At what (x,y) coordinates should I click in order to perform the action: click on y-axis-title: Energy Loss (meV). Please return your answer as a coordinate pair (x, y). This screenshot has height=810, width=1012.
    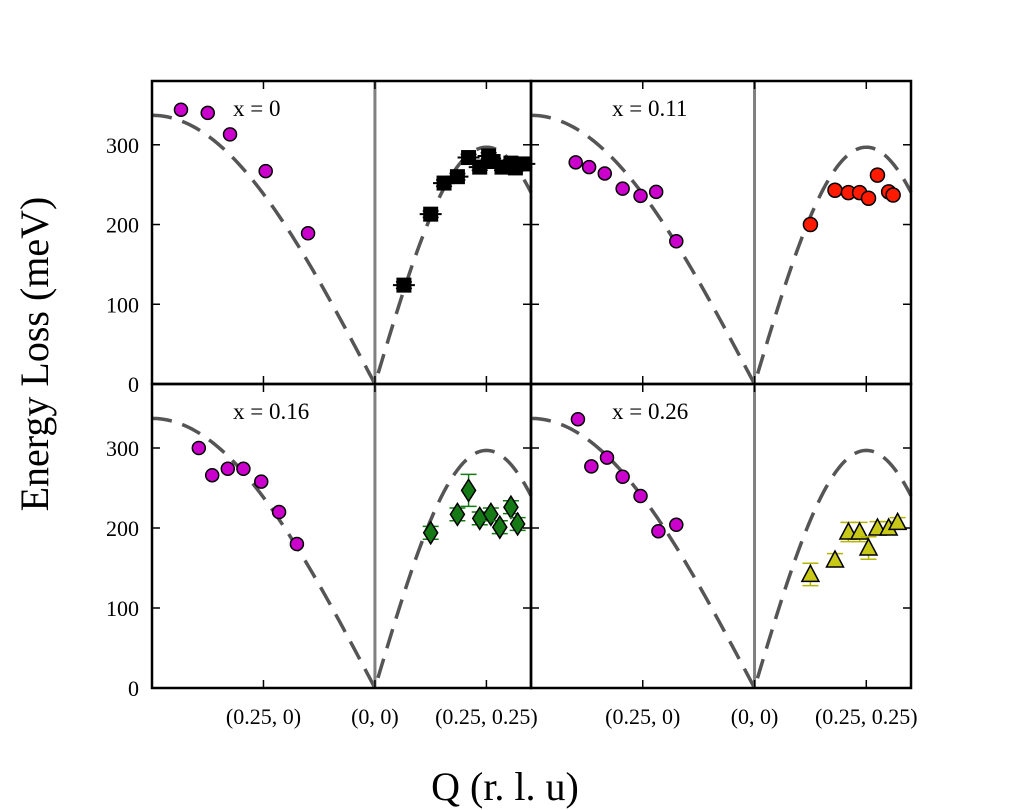
    Looking at the image, I should click on (34, 354).